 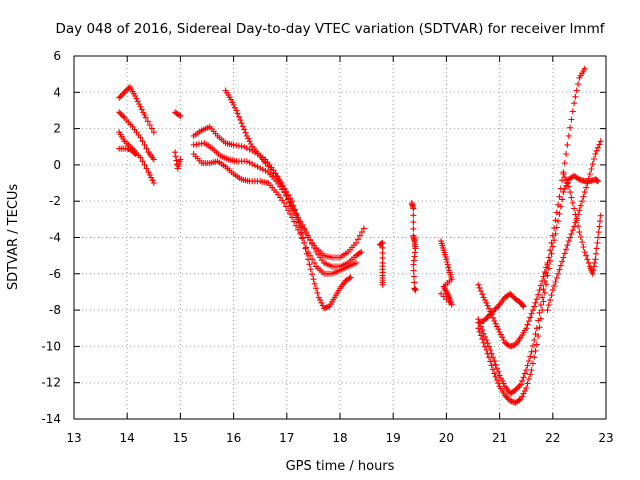 I want to click on y-tick-label: 2, so click(x=57, y=129).